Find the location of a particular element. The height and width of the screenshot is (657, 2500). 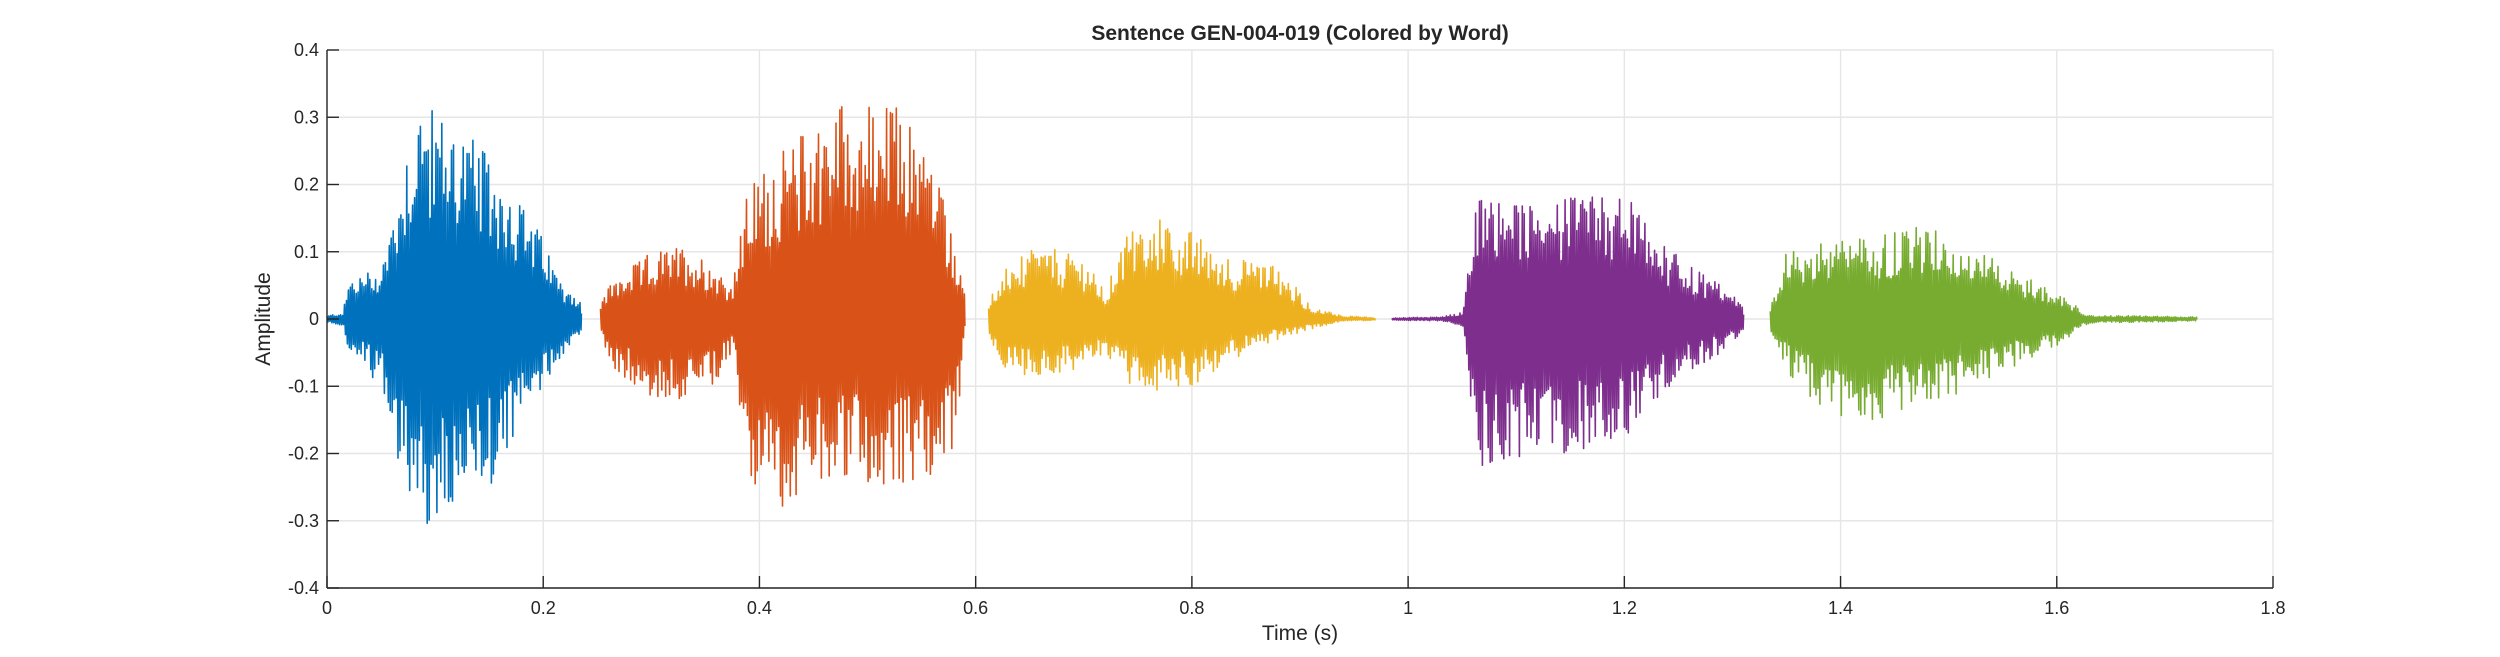

x-tick-label: 0.2 is located at coordinates (543, 608).